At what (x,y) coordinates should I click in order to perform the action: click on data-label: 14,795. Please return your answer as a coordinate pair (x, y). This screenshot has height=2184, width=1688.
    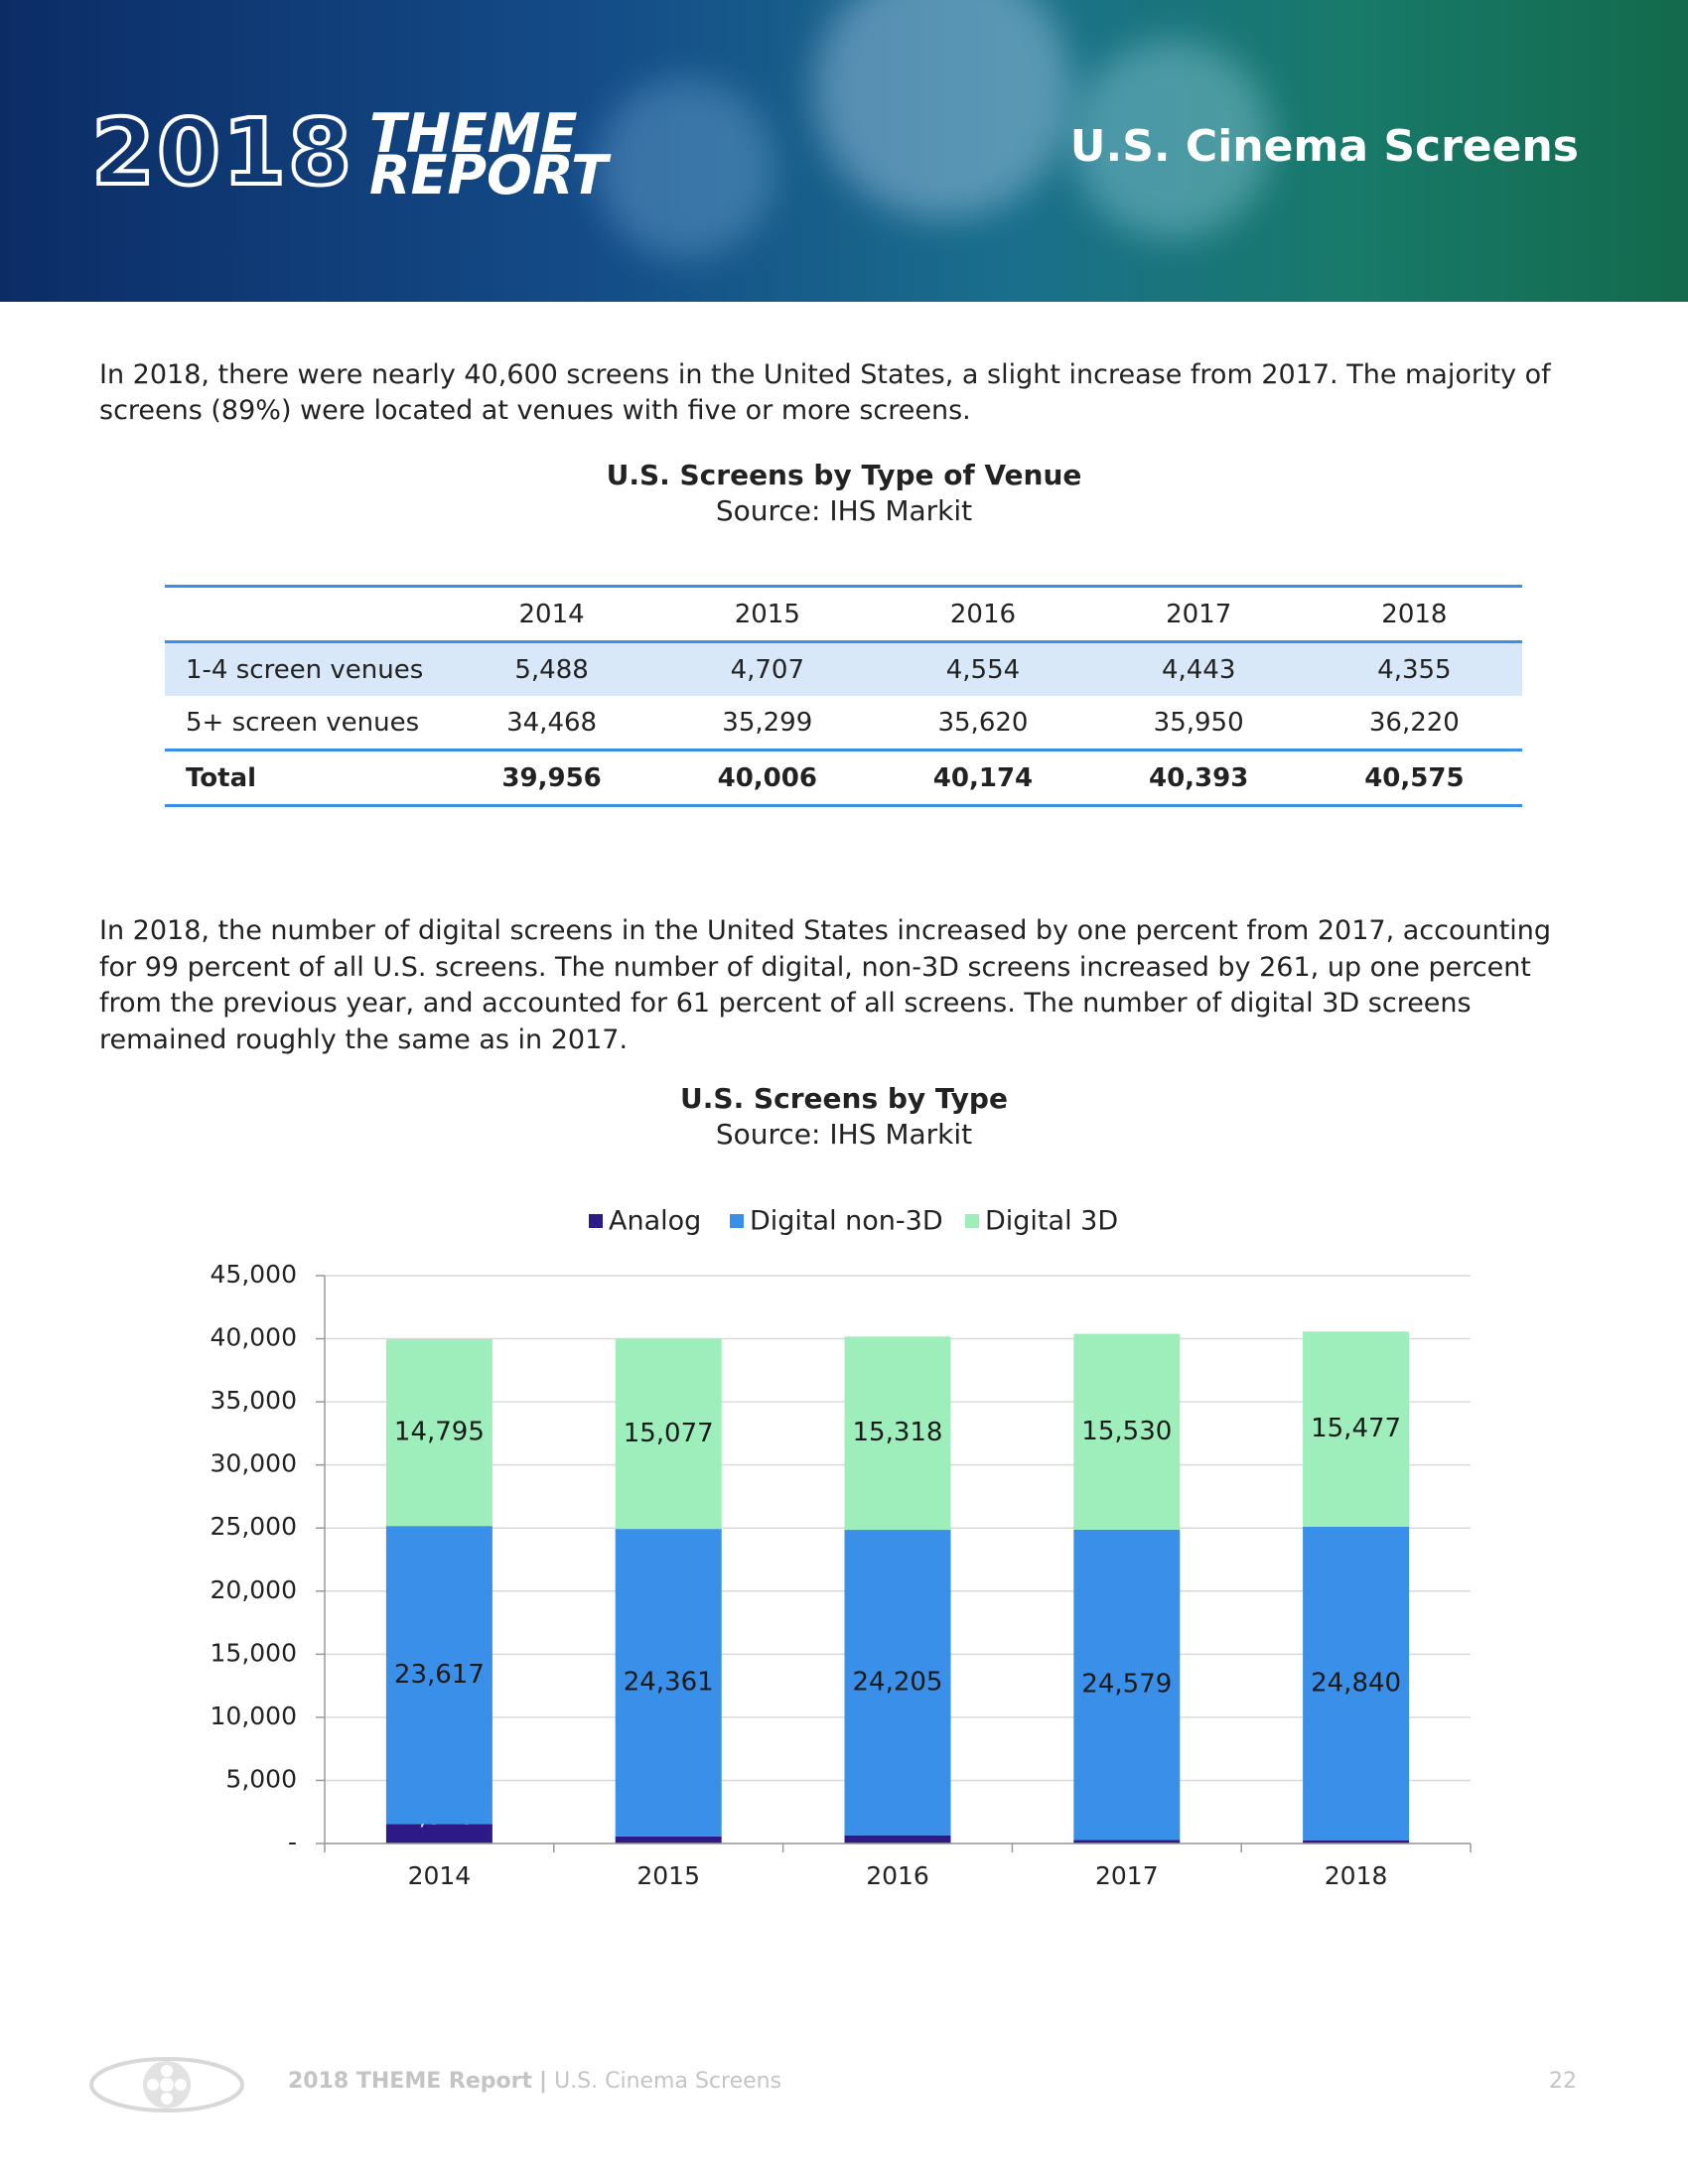
    Looking at the image, I should click on (439, 1432).